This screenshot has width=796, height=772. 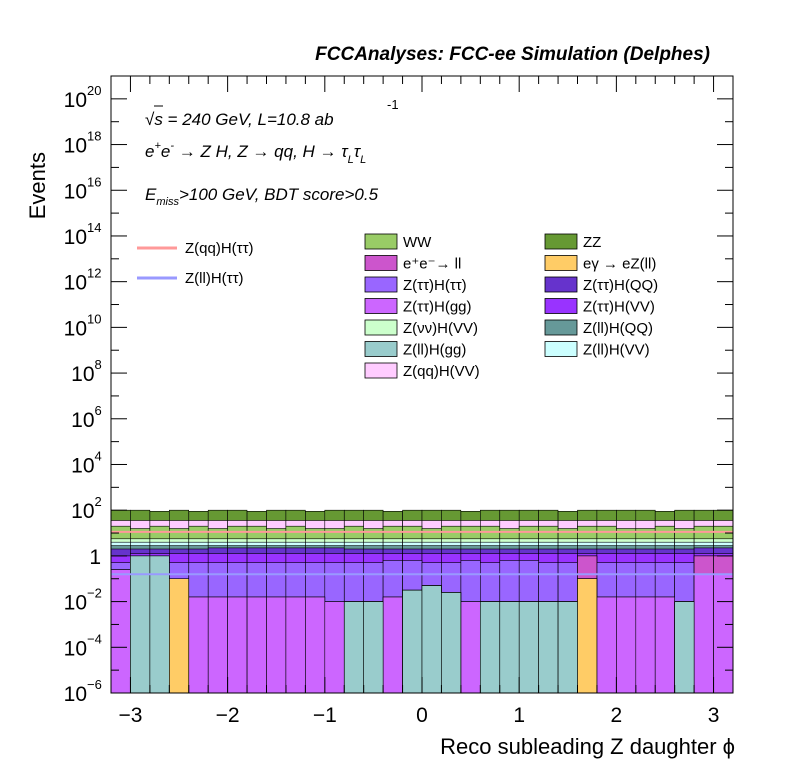 I want to click on y-tick-label: 10 14, so click(x=83, y=234).